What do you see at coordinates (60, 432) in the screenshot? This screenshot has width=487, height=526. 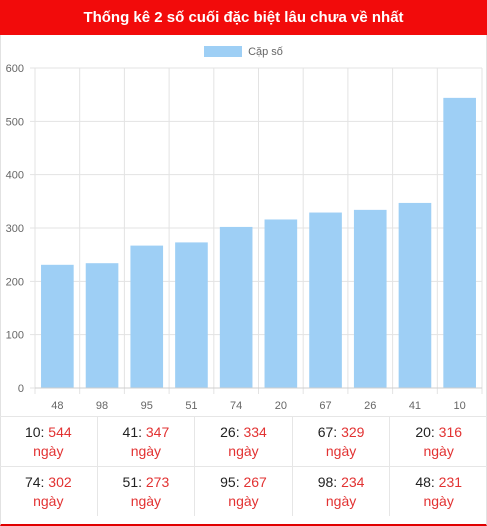 I see `stat-days: 544` at bounding box center [60, 432].